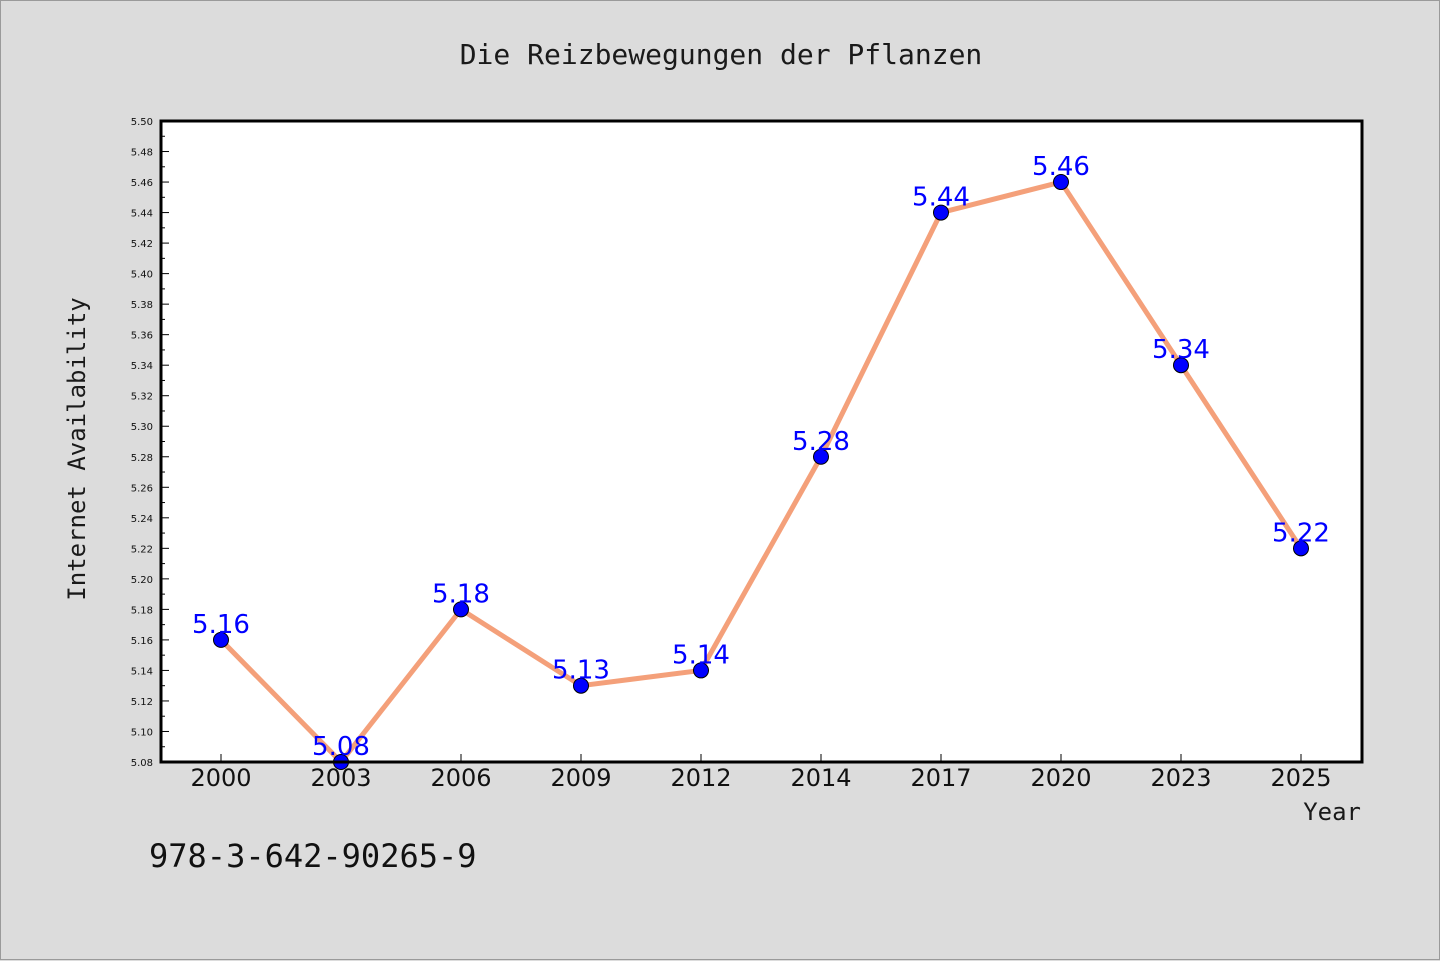 The height and width of the screenshot is (961, 1440). What do you see at coordinates (581, 671) in the screenshot?
I see `data-label: 5.13` at bounding box center [581, 671].